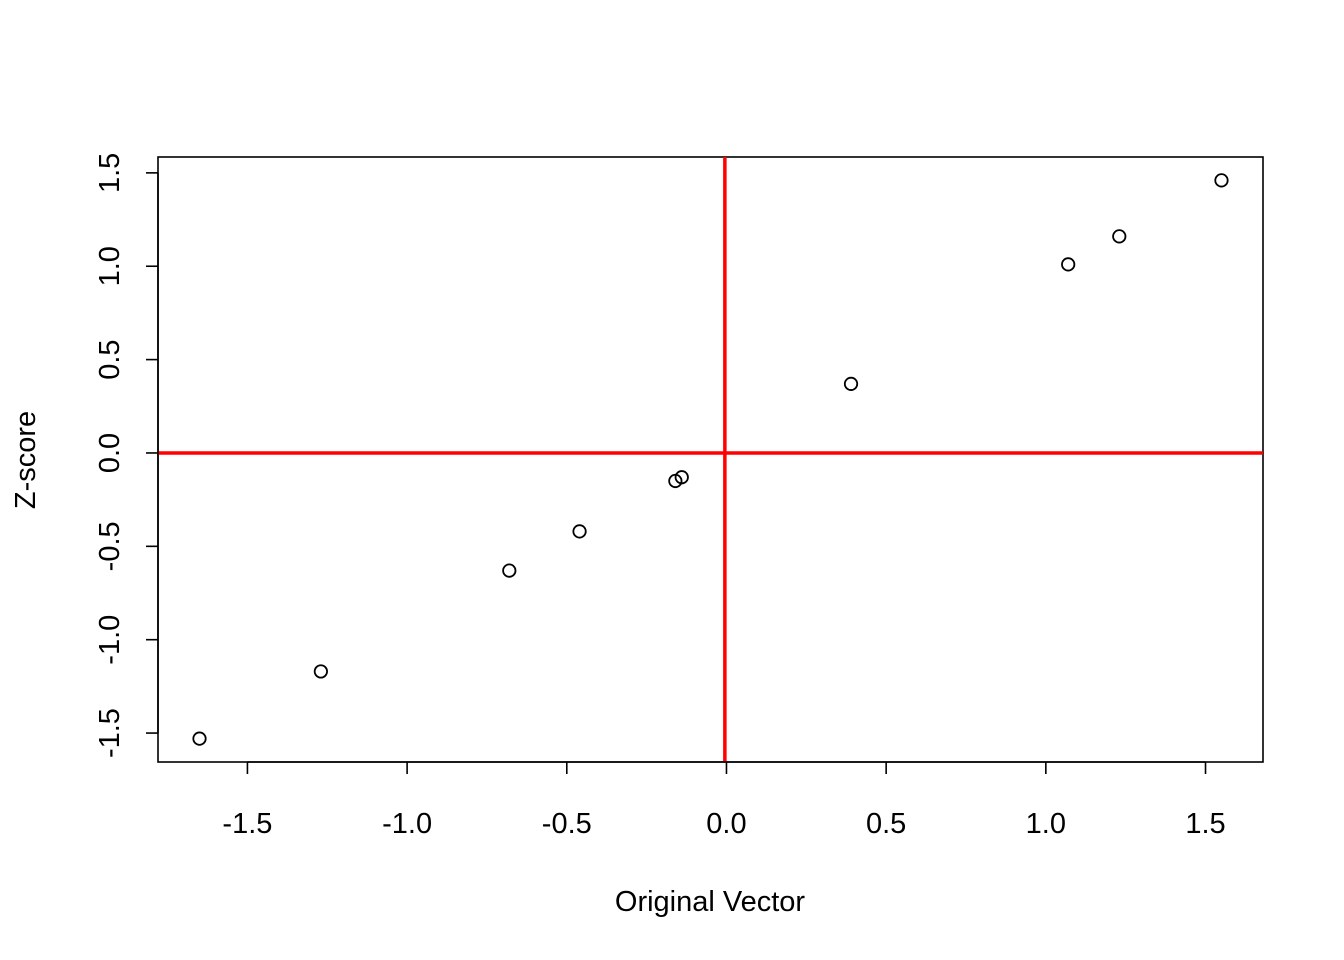  What do you see at coordinates (886, 824) in the screenshot?
I see `x-tick-label: 0.5` at bounding box center [886, 824].